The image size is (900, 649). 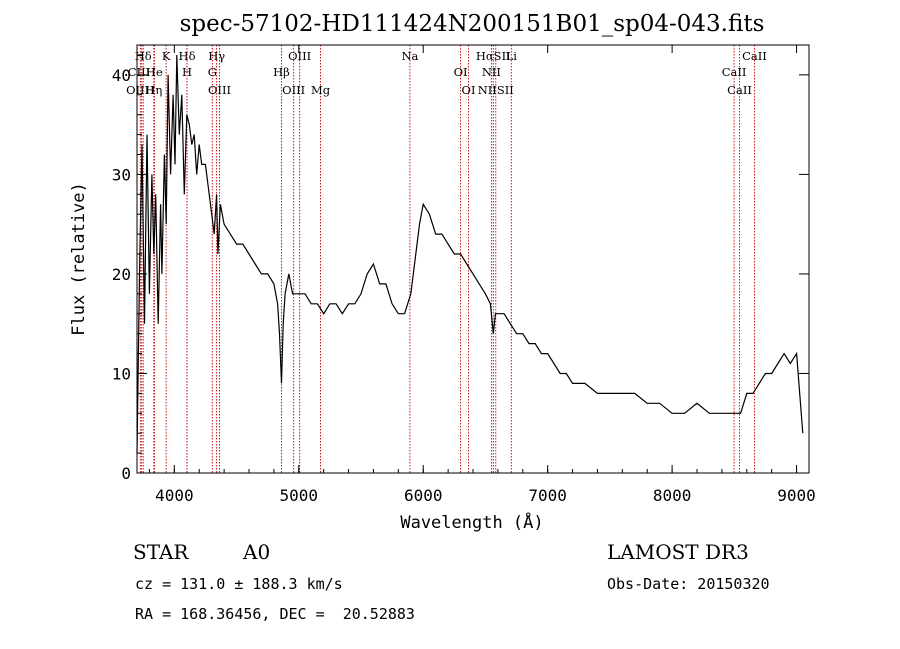 I want to click on y-tick-label: 40, so click(x=121, y=75).